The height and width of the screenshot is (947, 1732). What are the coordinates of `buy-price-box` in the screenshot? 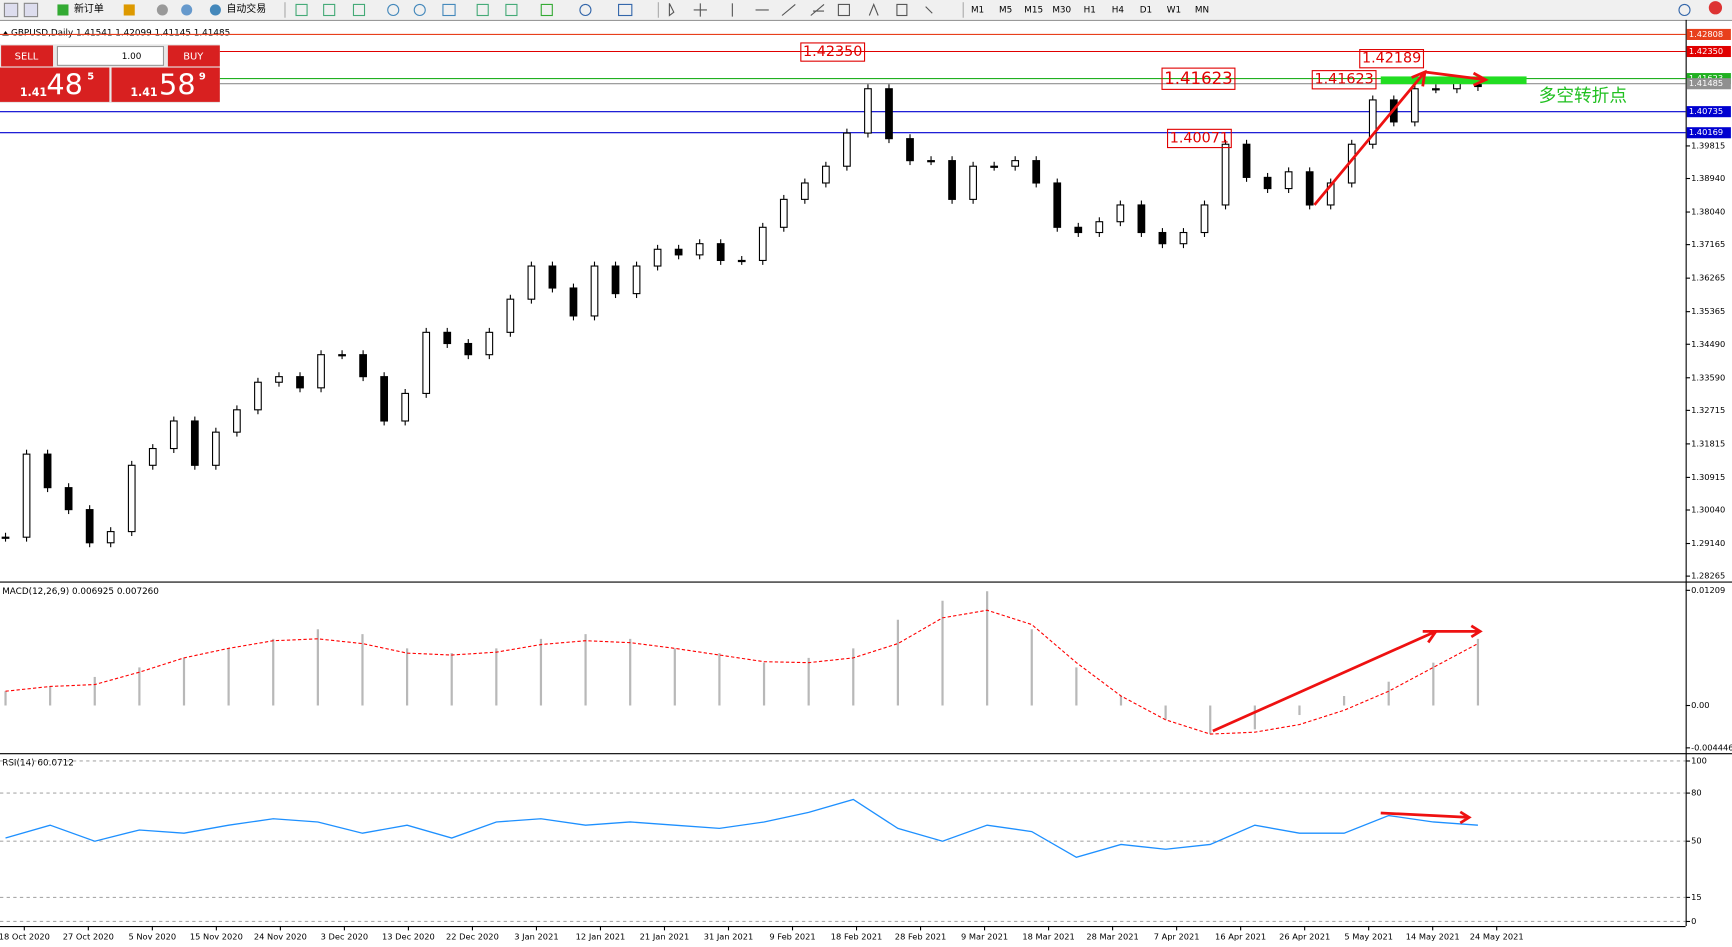 It's located at (165, 84).